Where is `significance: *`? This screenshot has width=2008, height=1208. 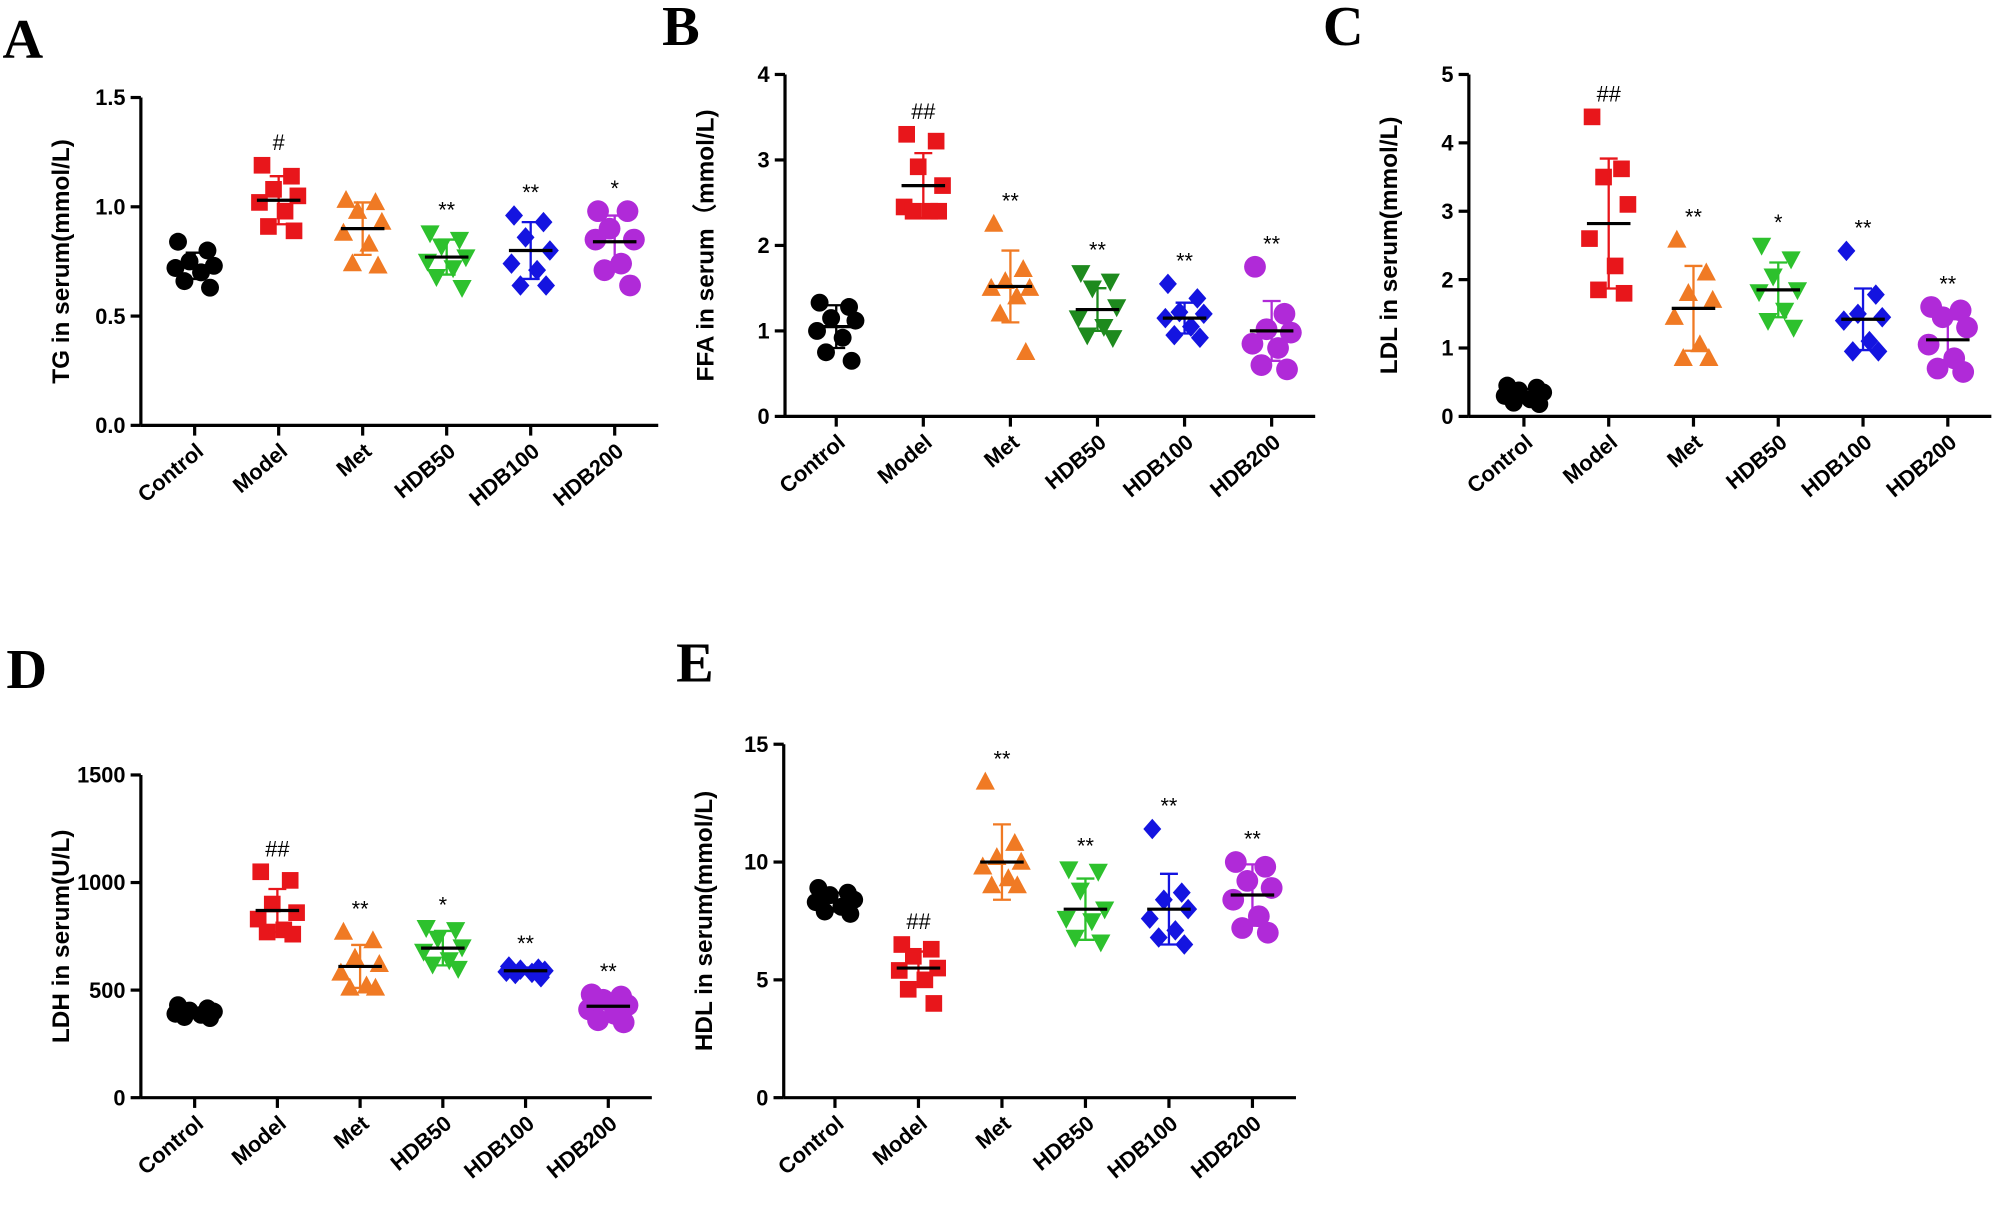
significance: * is located at coordinates (614, 188).